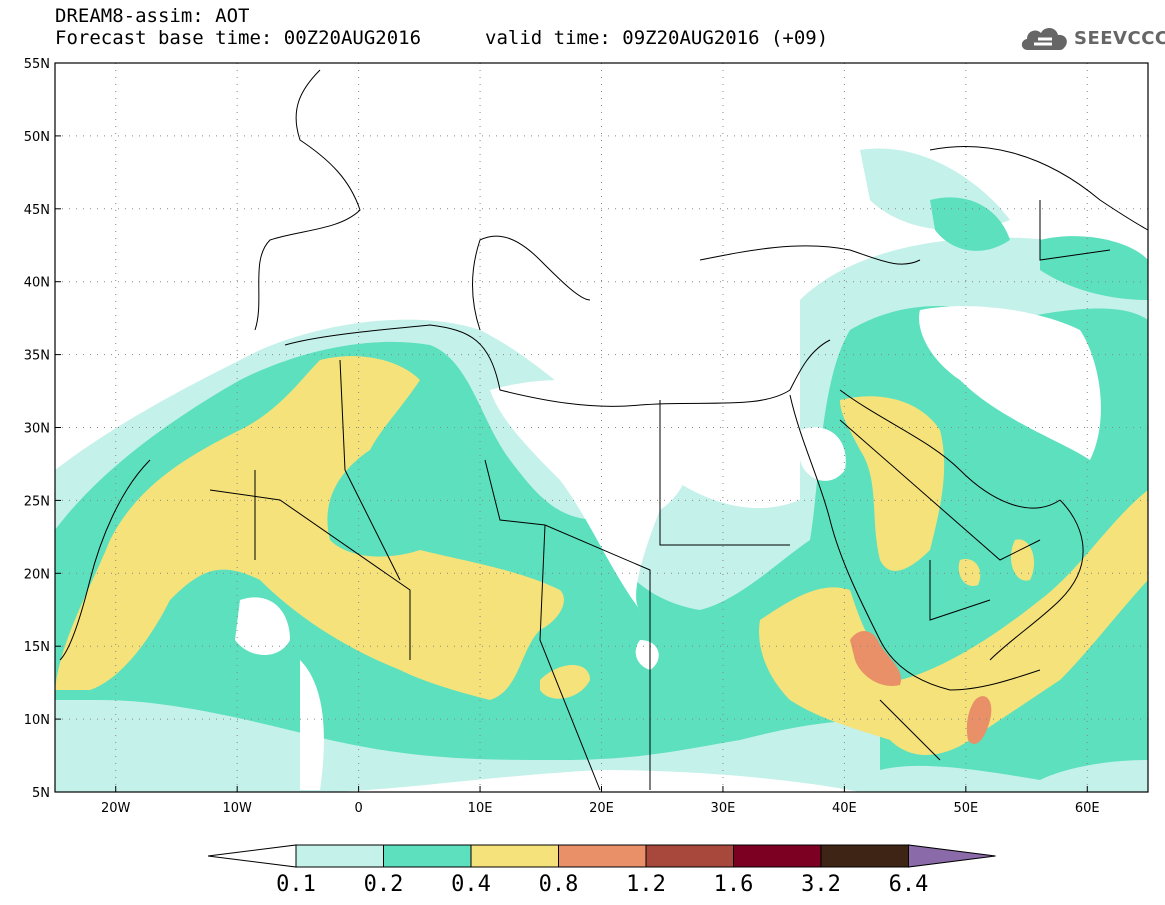 The height and width of the screenshot is (905, 1165). Describe the element at coordinates (37, 210) in the screenshot. I see `lat-label: 45N` at that location.